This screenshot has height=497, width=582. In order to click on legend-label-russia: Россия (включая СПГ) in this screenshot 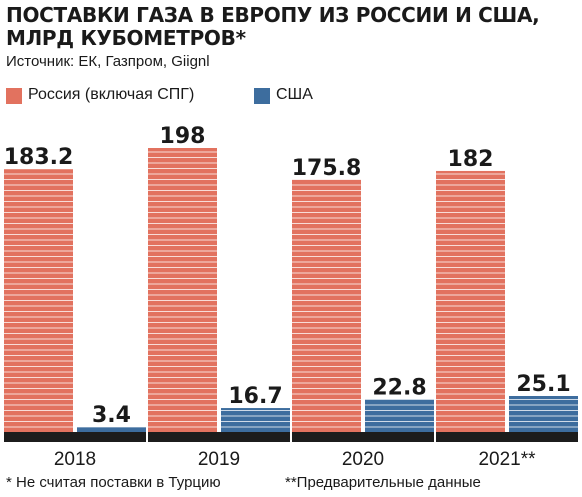, I will do `click(111, 94)`.